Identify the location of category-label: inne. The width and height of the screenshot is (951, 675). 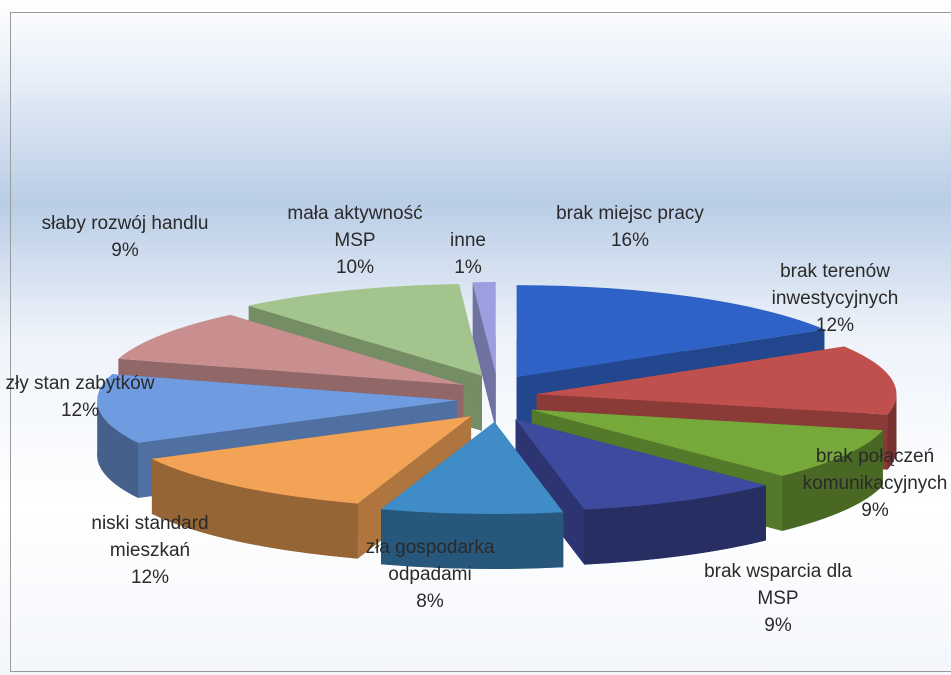
(468, 240).